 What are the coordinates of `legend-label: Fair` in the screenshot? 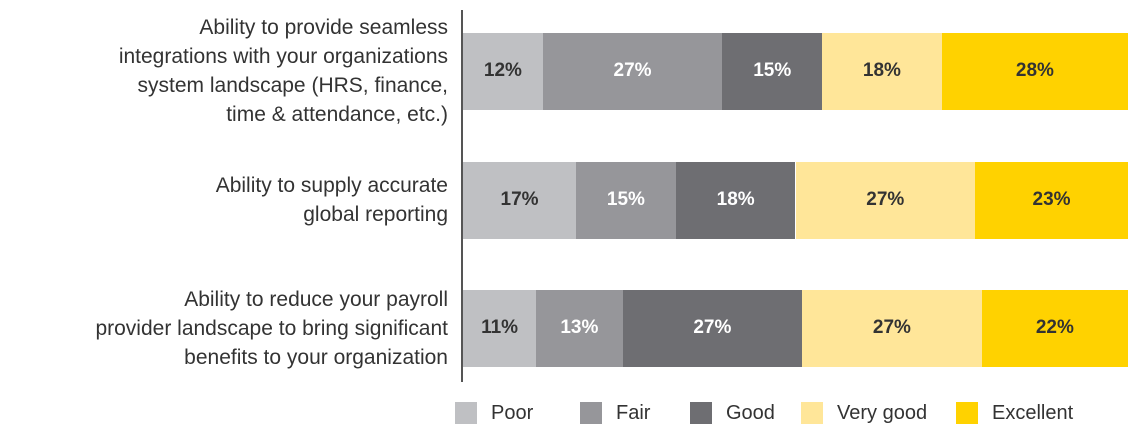 It's located at (633, 412).